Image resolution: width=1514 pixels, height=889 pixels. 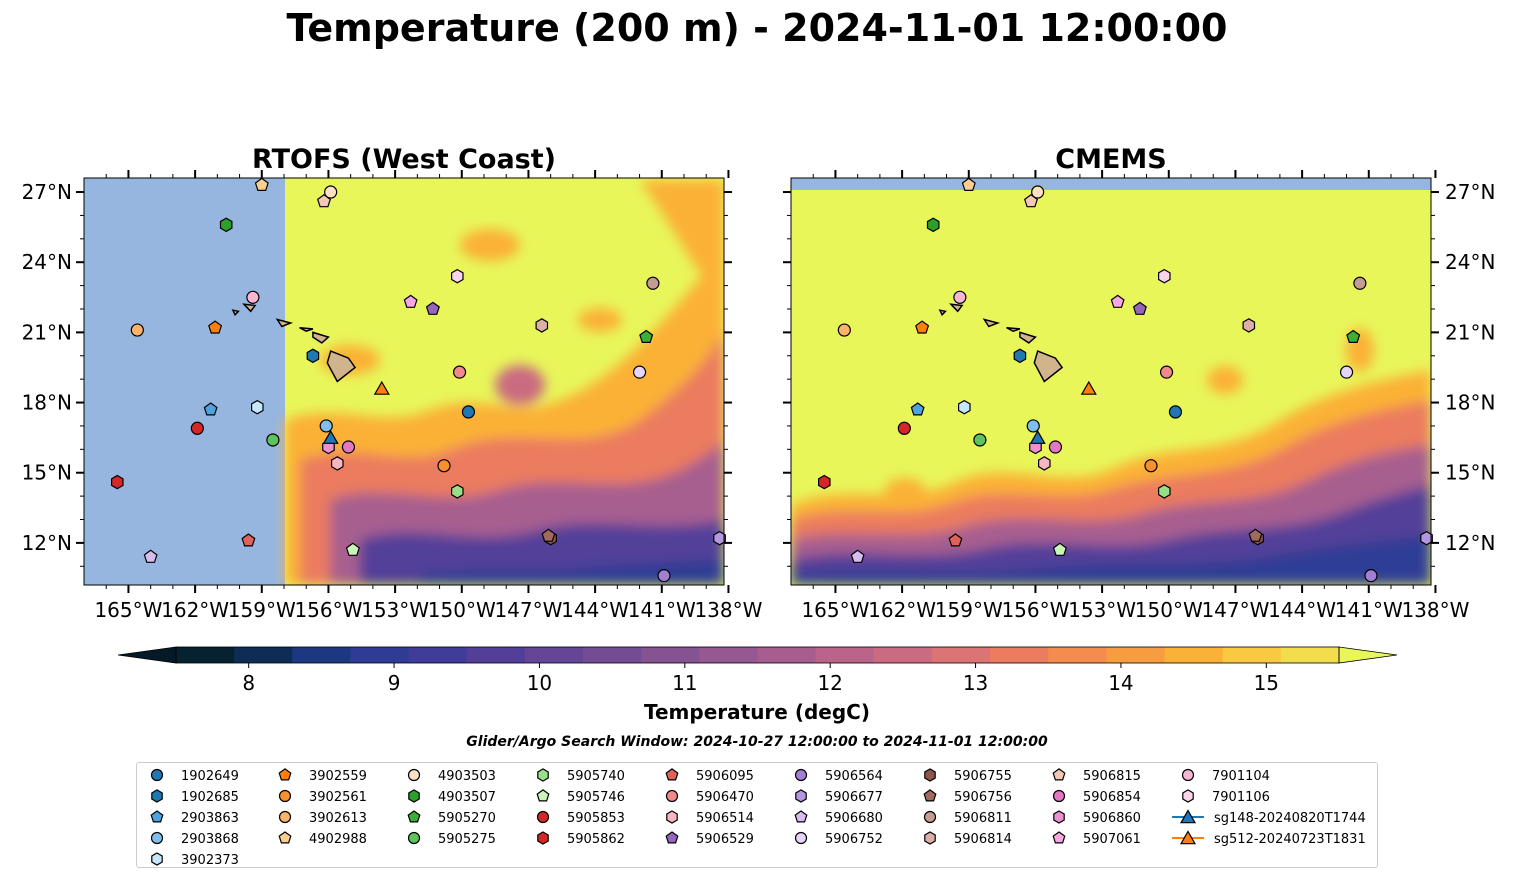 I want to click on legend-label-3902613: 3902613, so click(x=338, y=818).